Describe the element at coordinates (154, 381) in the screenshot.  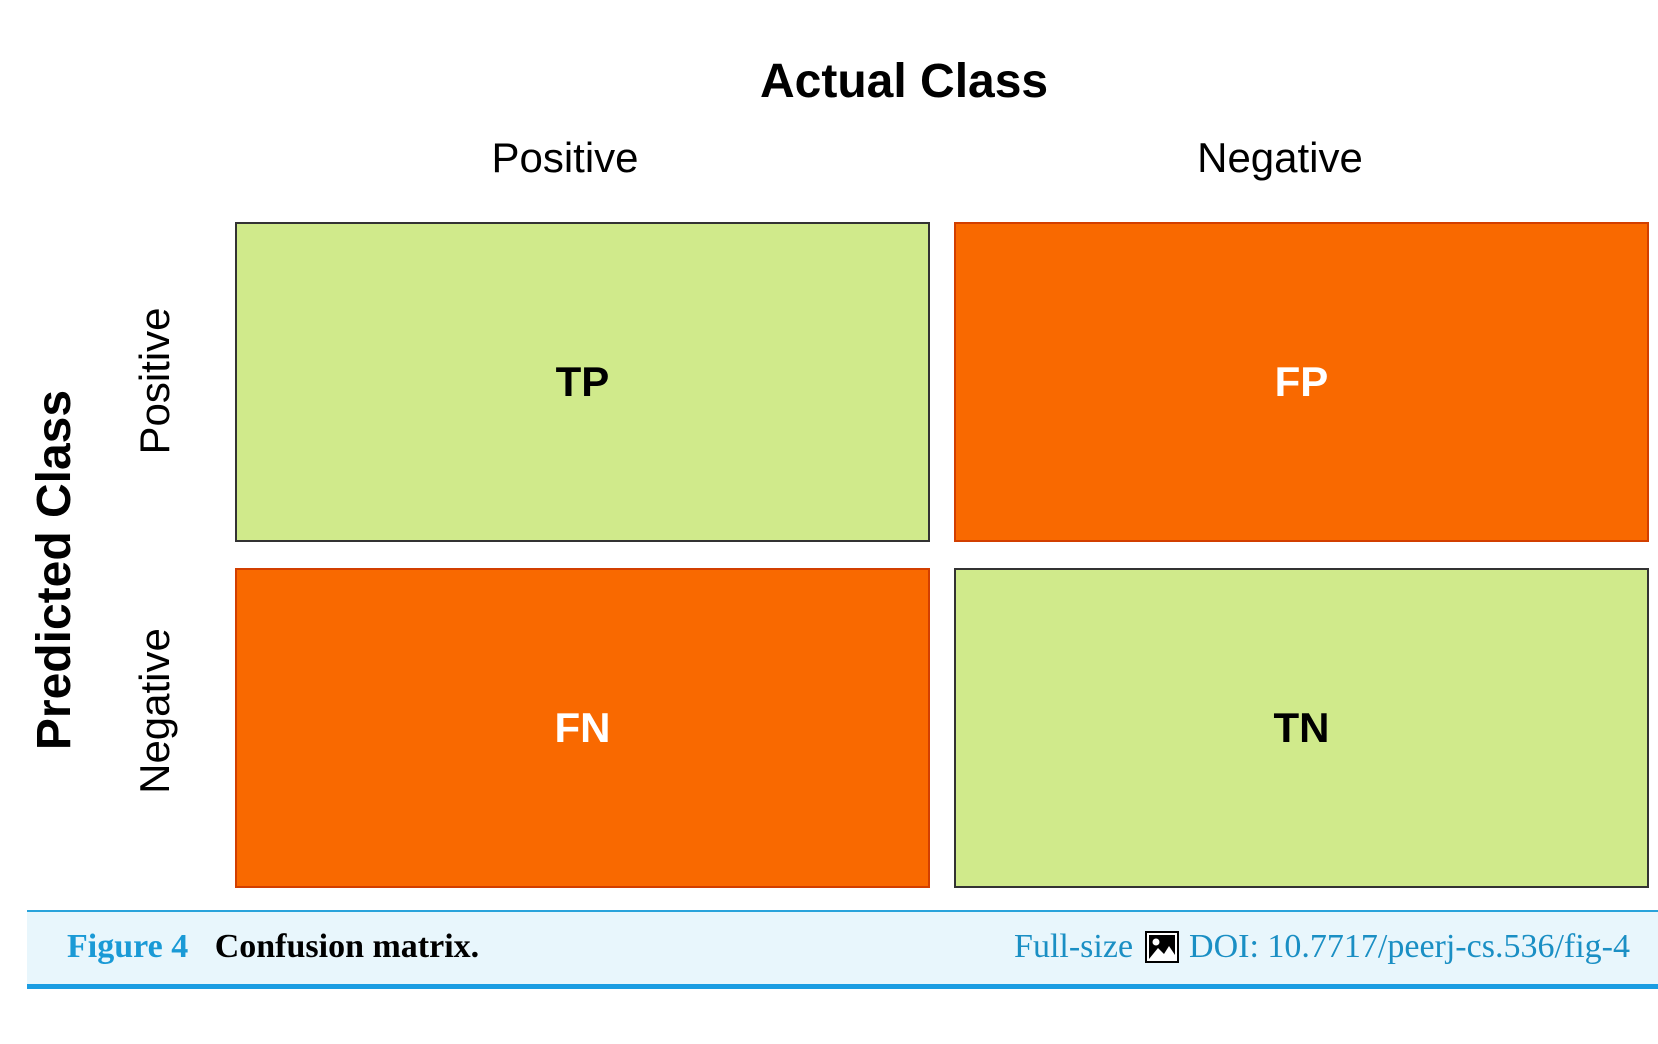
I see `row-header-positive: Positive` at that location.